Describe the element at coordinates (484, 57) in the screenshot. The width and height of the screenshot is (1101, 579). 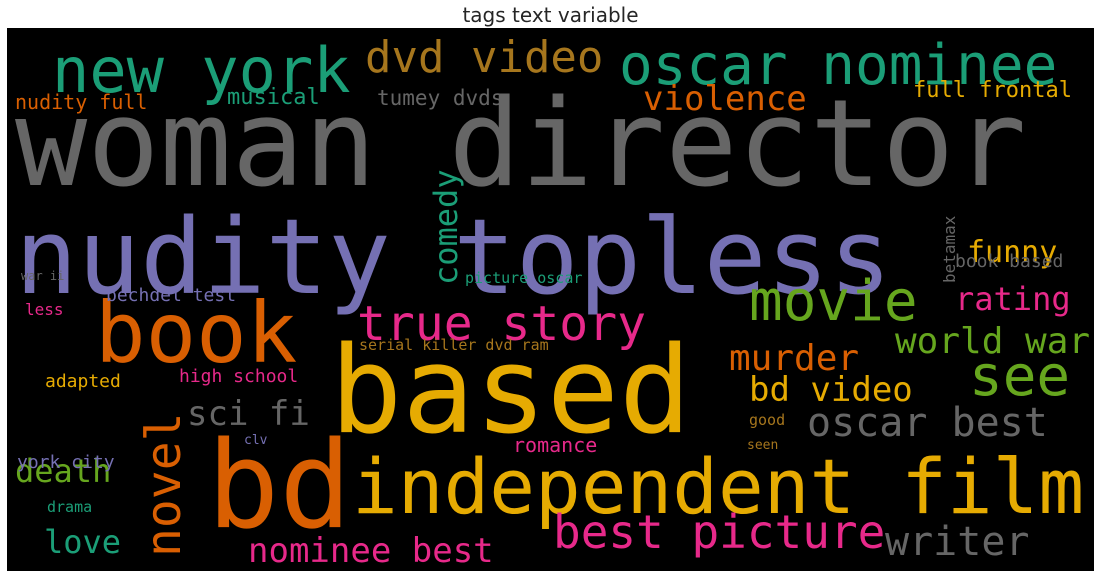
I see `word-dvd-video: dvd video` at that location.